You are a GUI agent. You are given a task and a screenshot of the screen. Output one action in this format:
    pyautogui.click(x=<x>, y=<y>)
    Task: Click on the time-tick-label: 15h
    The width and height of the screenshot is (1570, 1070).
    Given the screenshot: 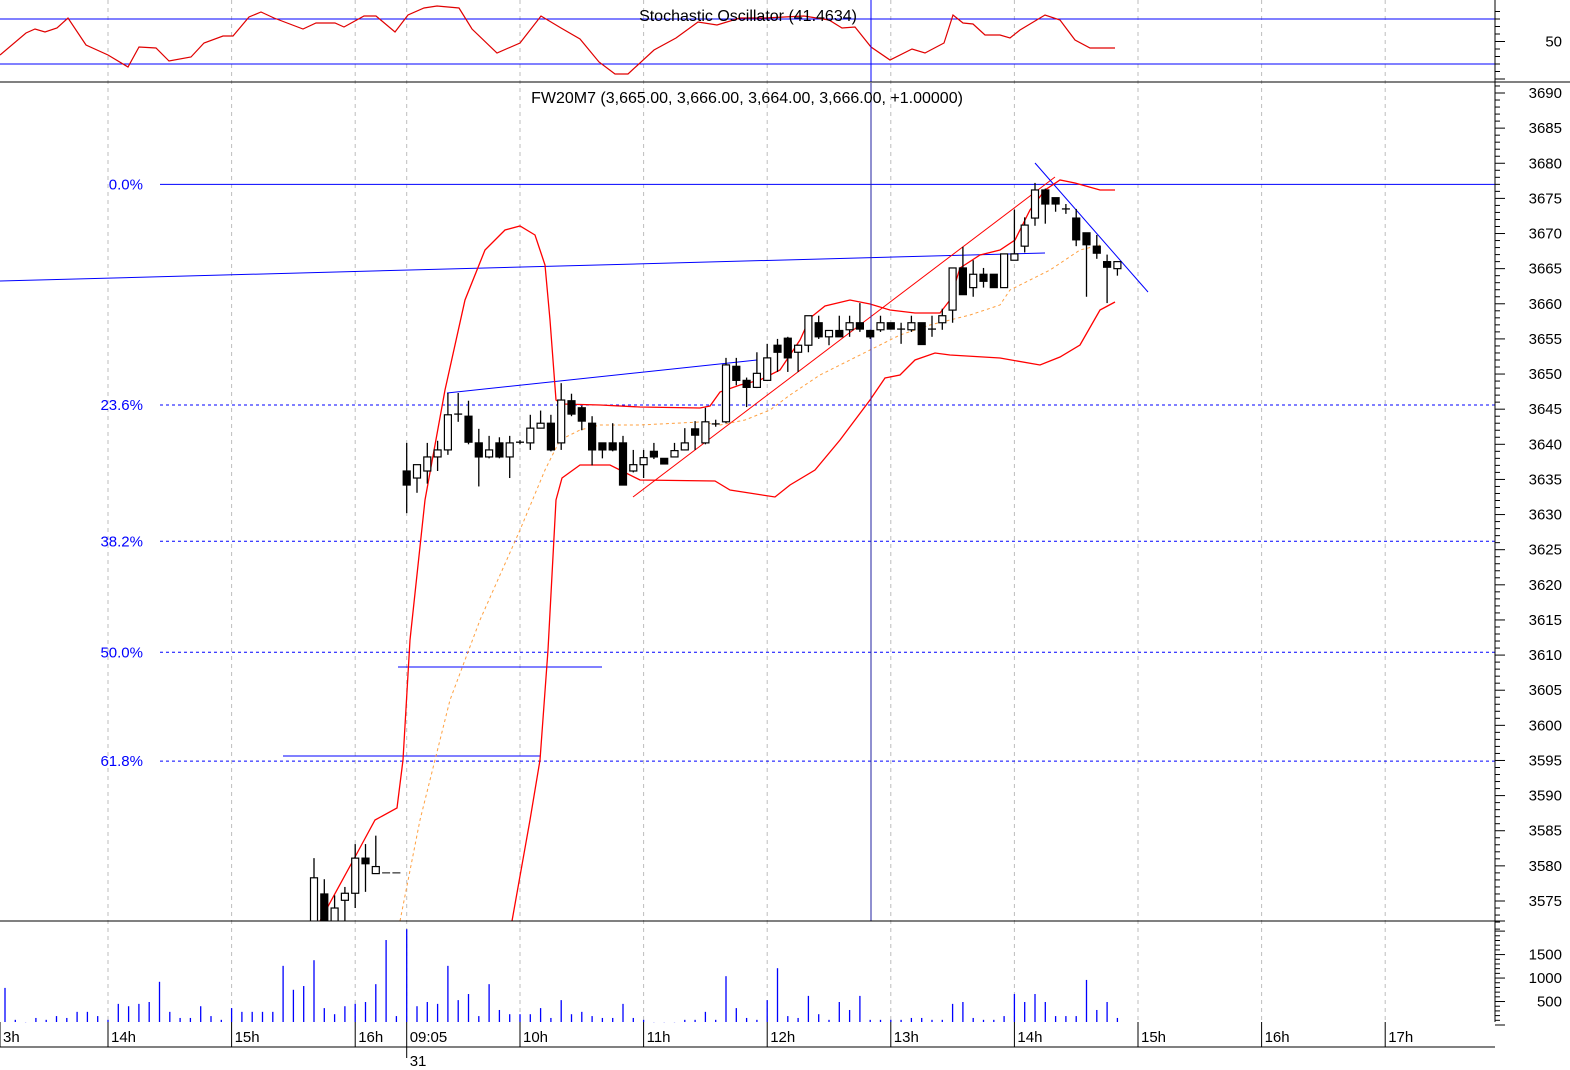 What is the action you would take?
    pyautogui.click(x=247, y=1037)
    